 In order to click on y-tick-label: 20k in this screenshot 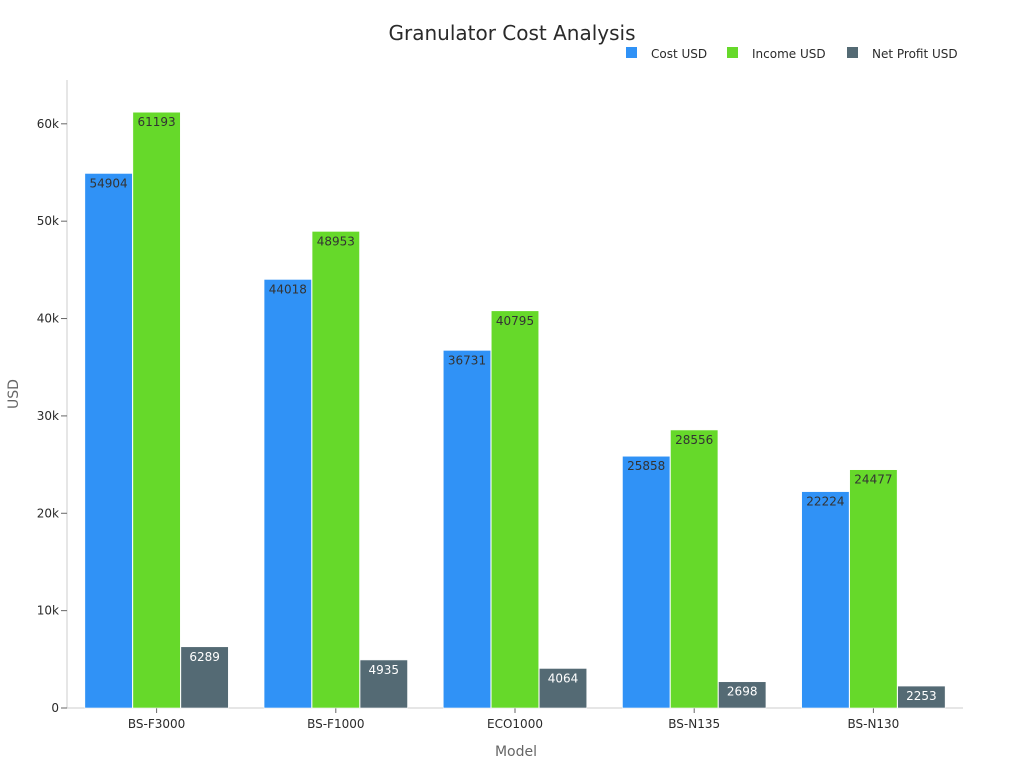, I will do `click(48, 513)`.